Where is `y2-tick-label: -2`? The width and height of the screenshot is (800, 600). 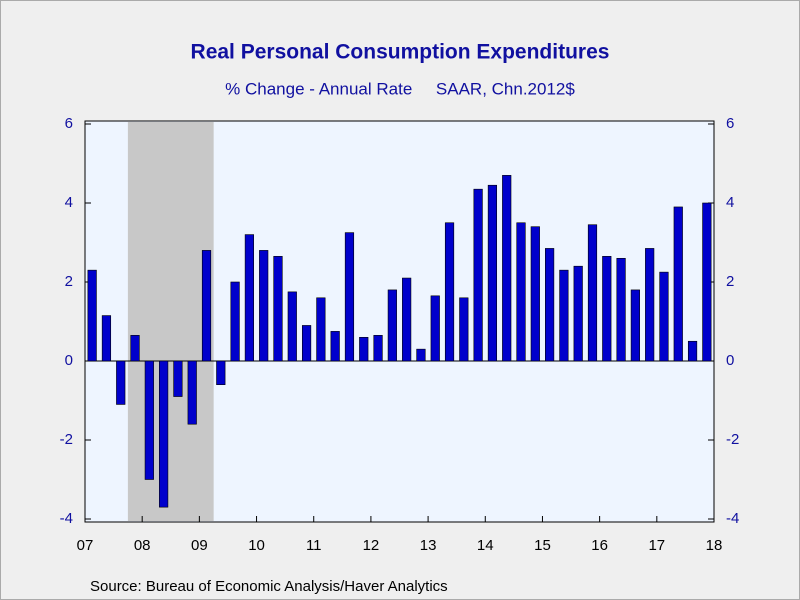
y2-tick-label: -2 is located at coordinates (732, 439).